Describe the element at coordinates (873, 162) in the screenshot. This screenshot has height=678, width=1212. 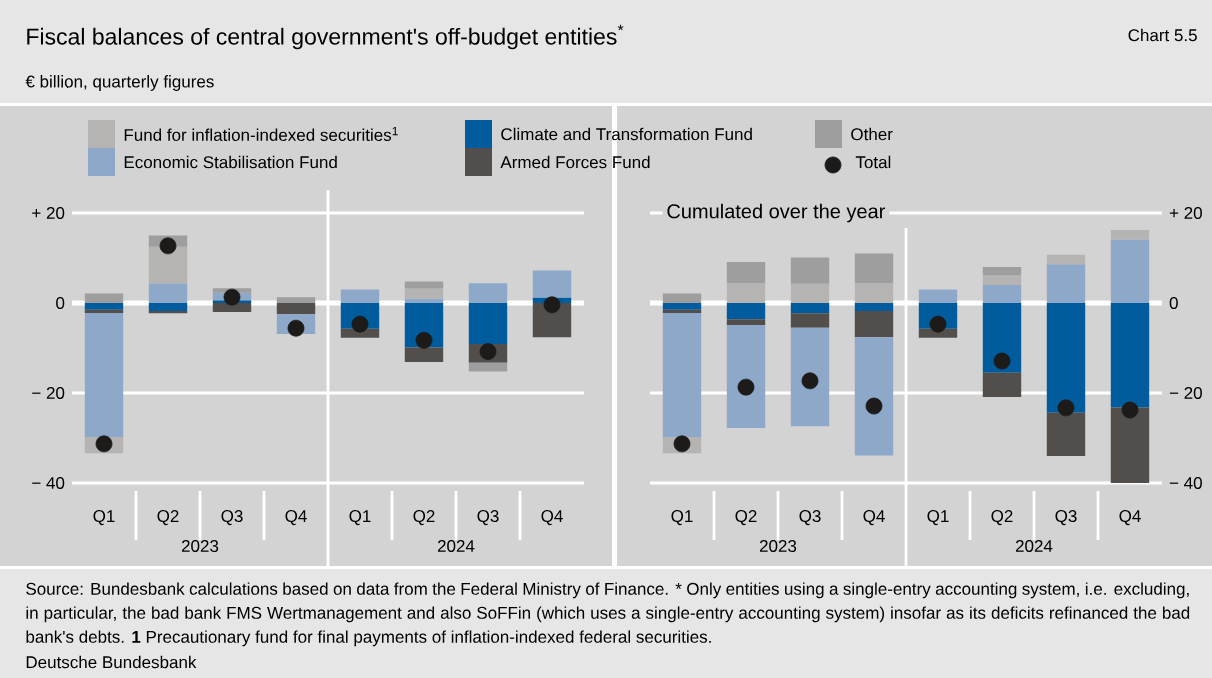
I see `legend-label: Total` at that location.